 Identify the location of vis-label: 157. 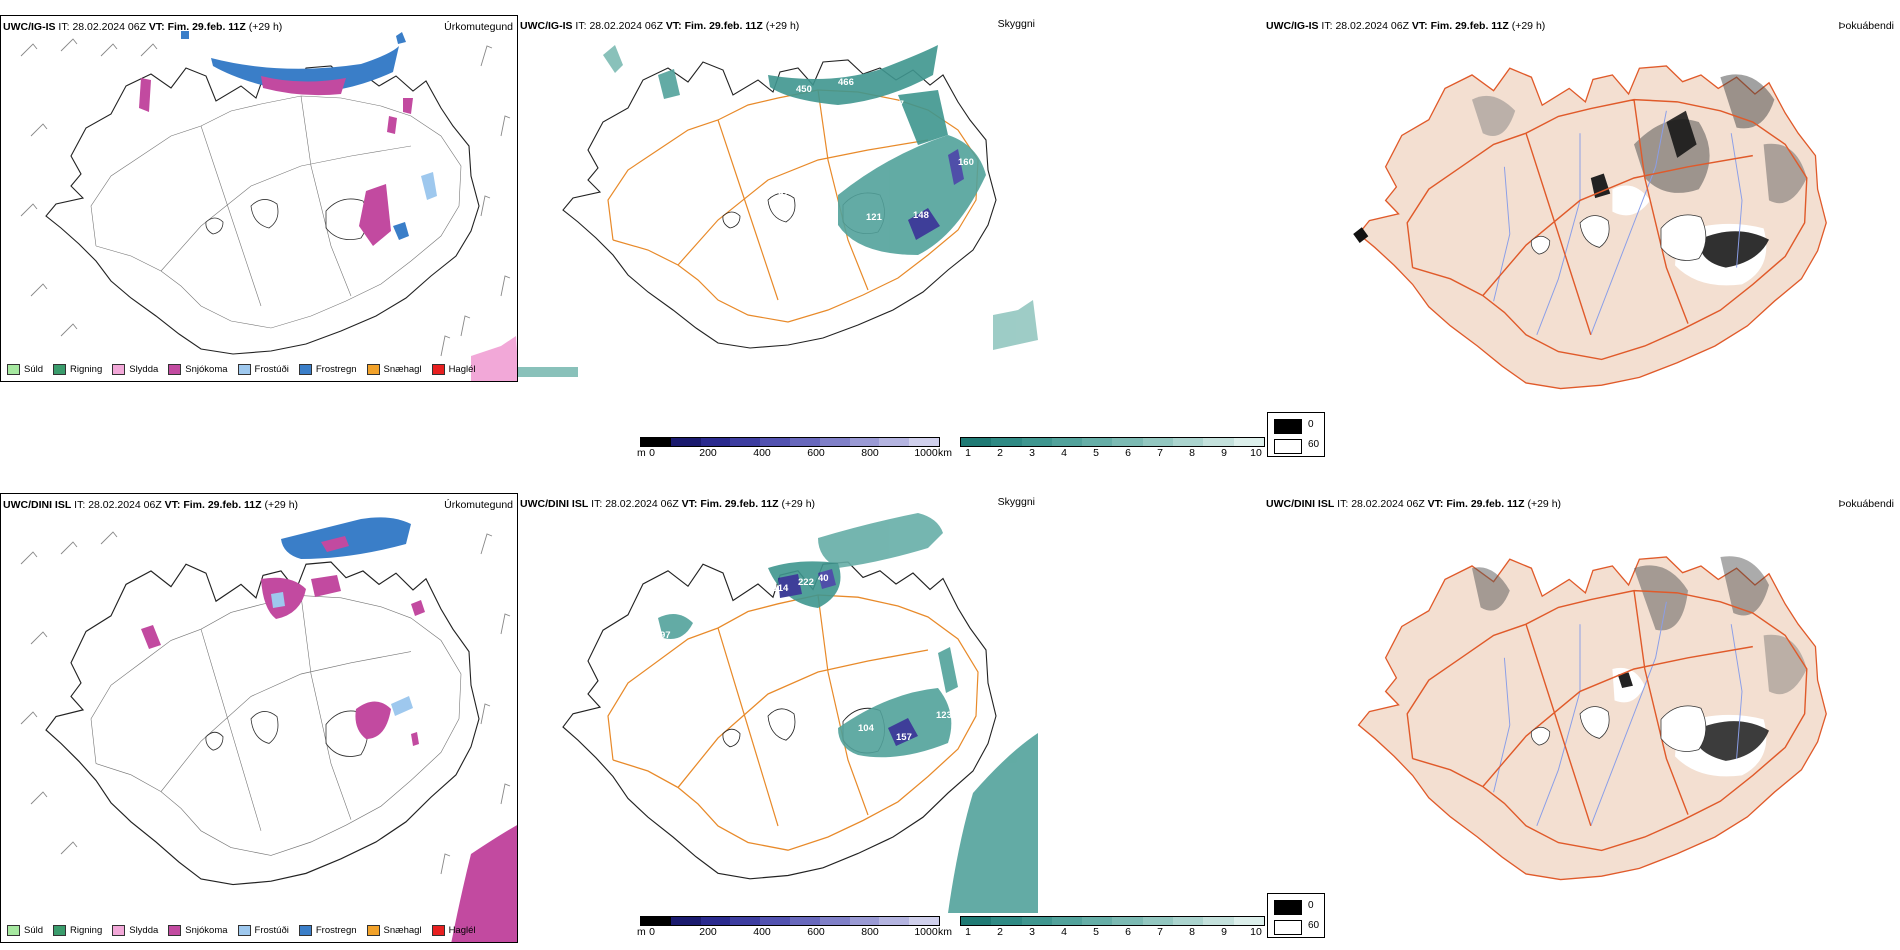
(904, 737).